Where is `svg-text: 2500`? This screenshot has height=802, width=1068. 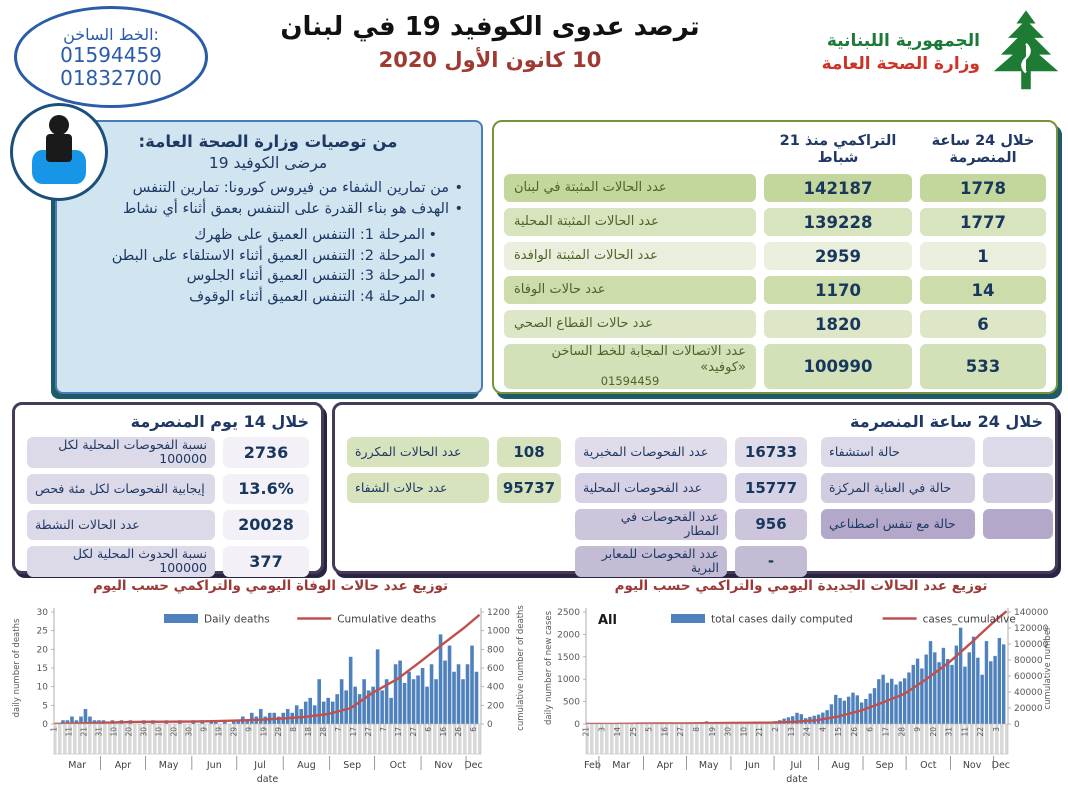
svg-text: 2500 is located at coordinates (568, 613).